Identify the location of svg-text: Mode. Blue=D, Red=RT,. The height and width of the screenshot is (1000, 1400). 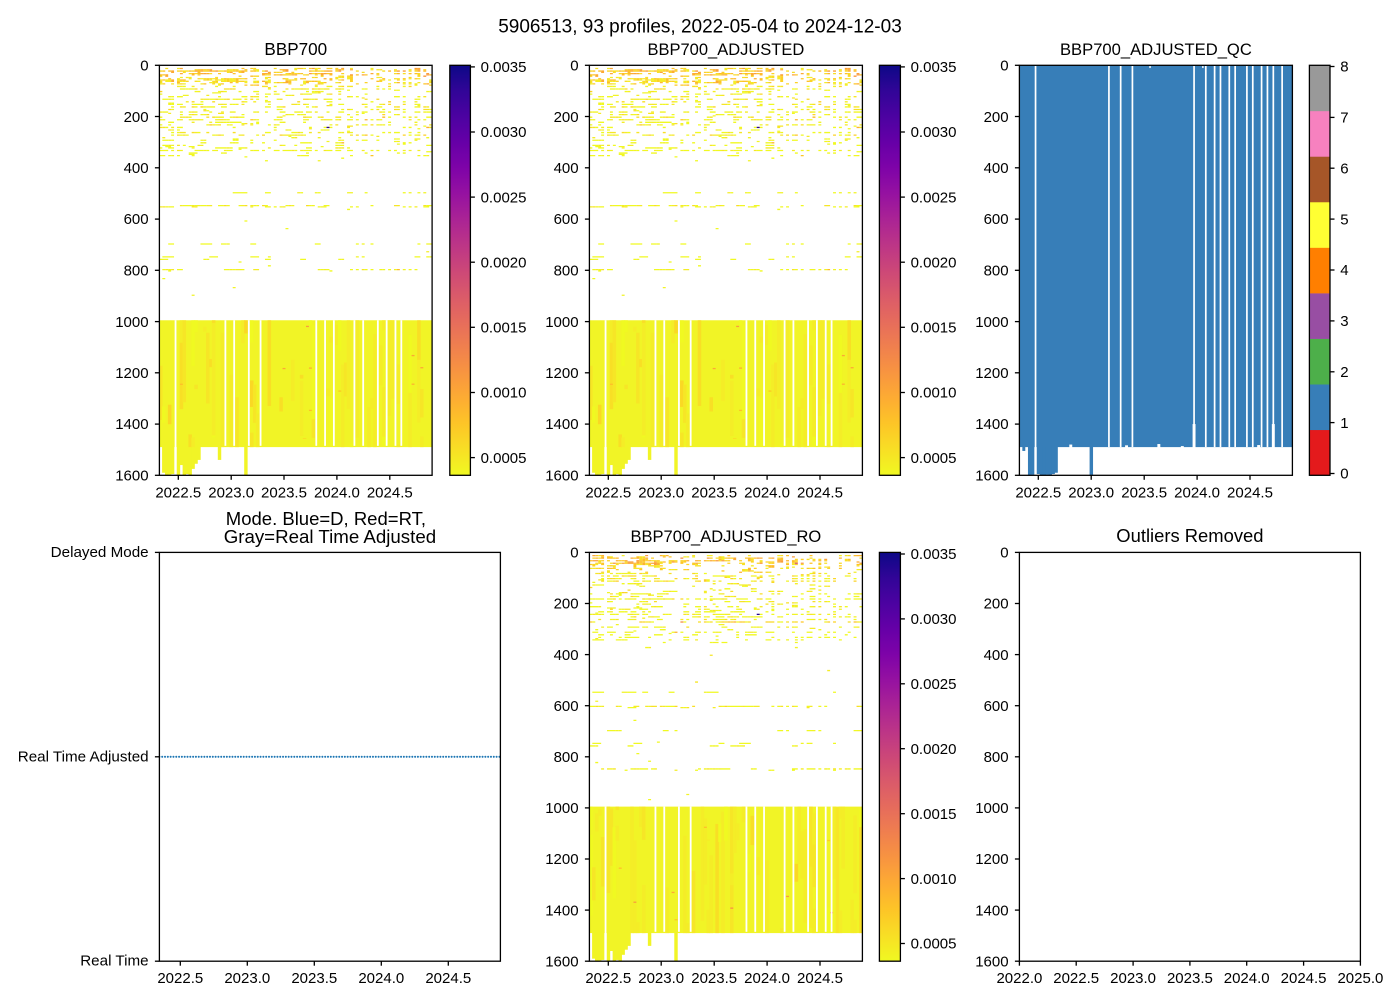
(326, 518).